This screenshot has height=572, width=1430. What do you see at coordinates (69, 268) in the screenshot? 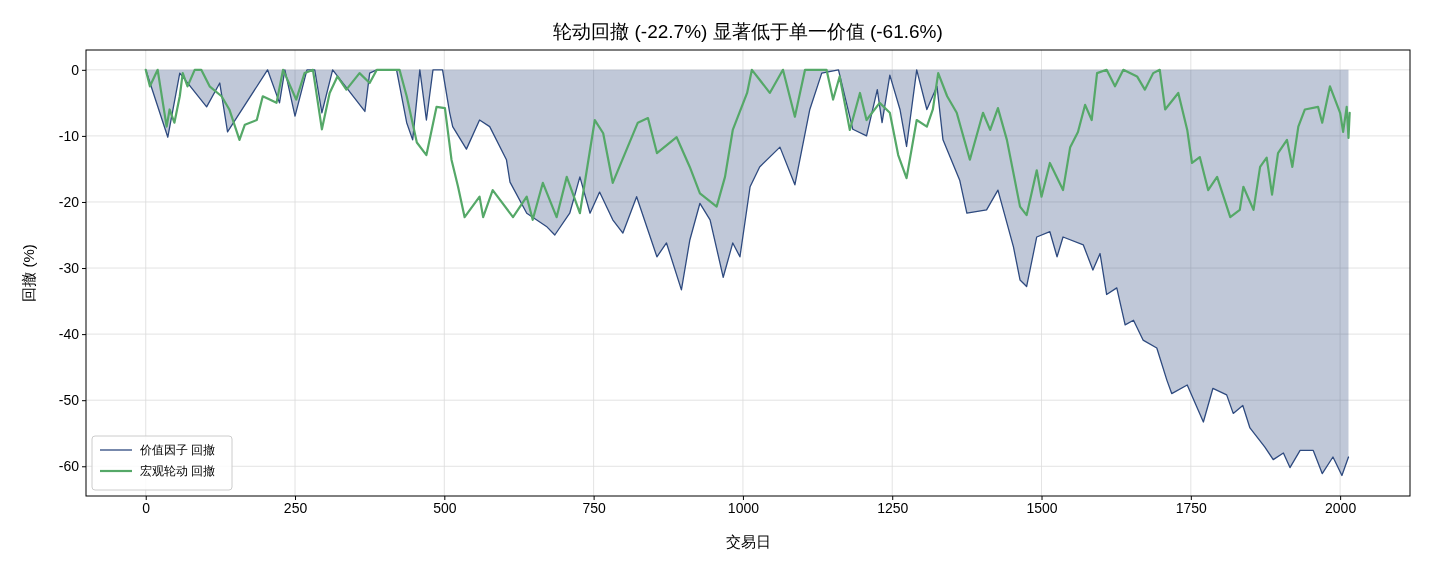
I see `y-tick-label: -30` at bounding box center [69, 268].